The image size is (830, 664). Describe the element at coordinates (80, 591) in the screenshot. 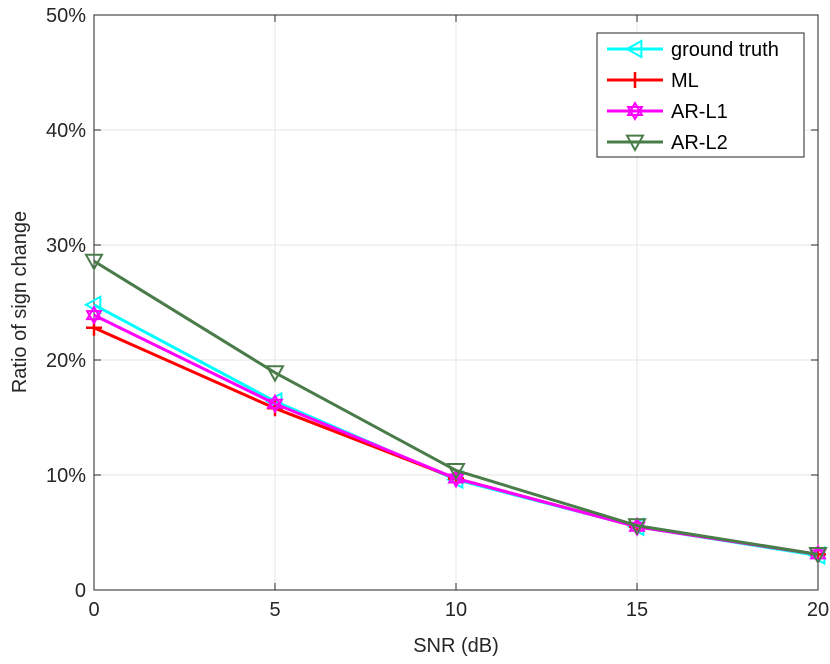

I see `y-tick-label: 0` at that location.